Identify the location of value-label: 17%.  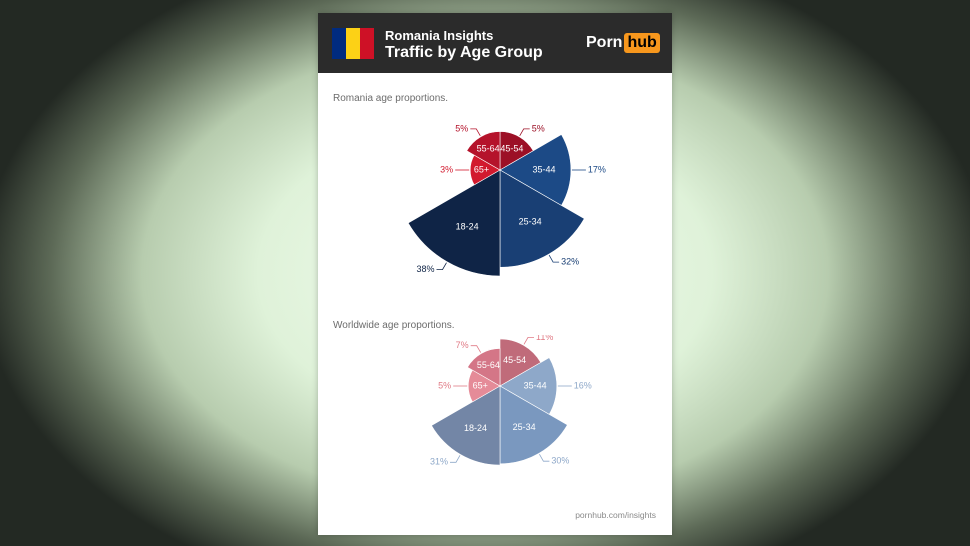
(597, 169).